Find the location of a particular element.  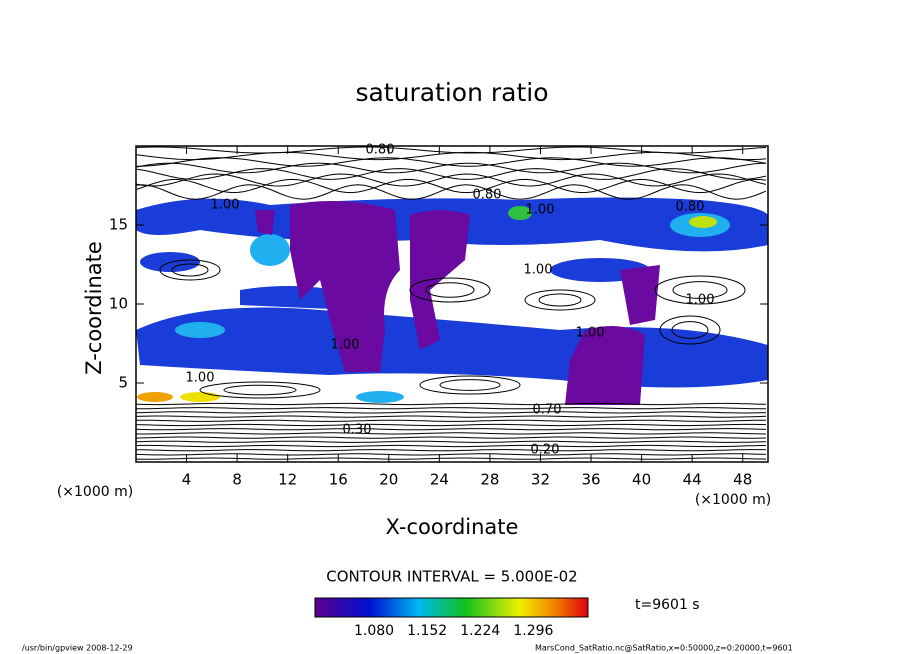

x-tick-label: 20 is located at coordinates (388, 480).